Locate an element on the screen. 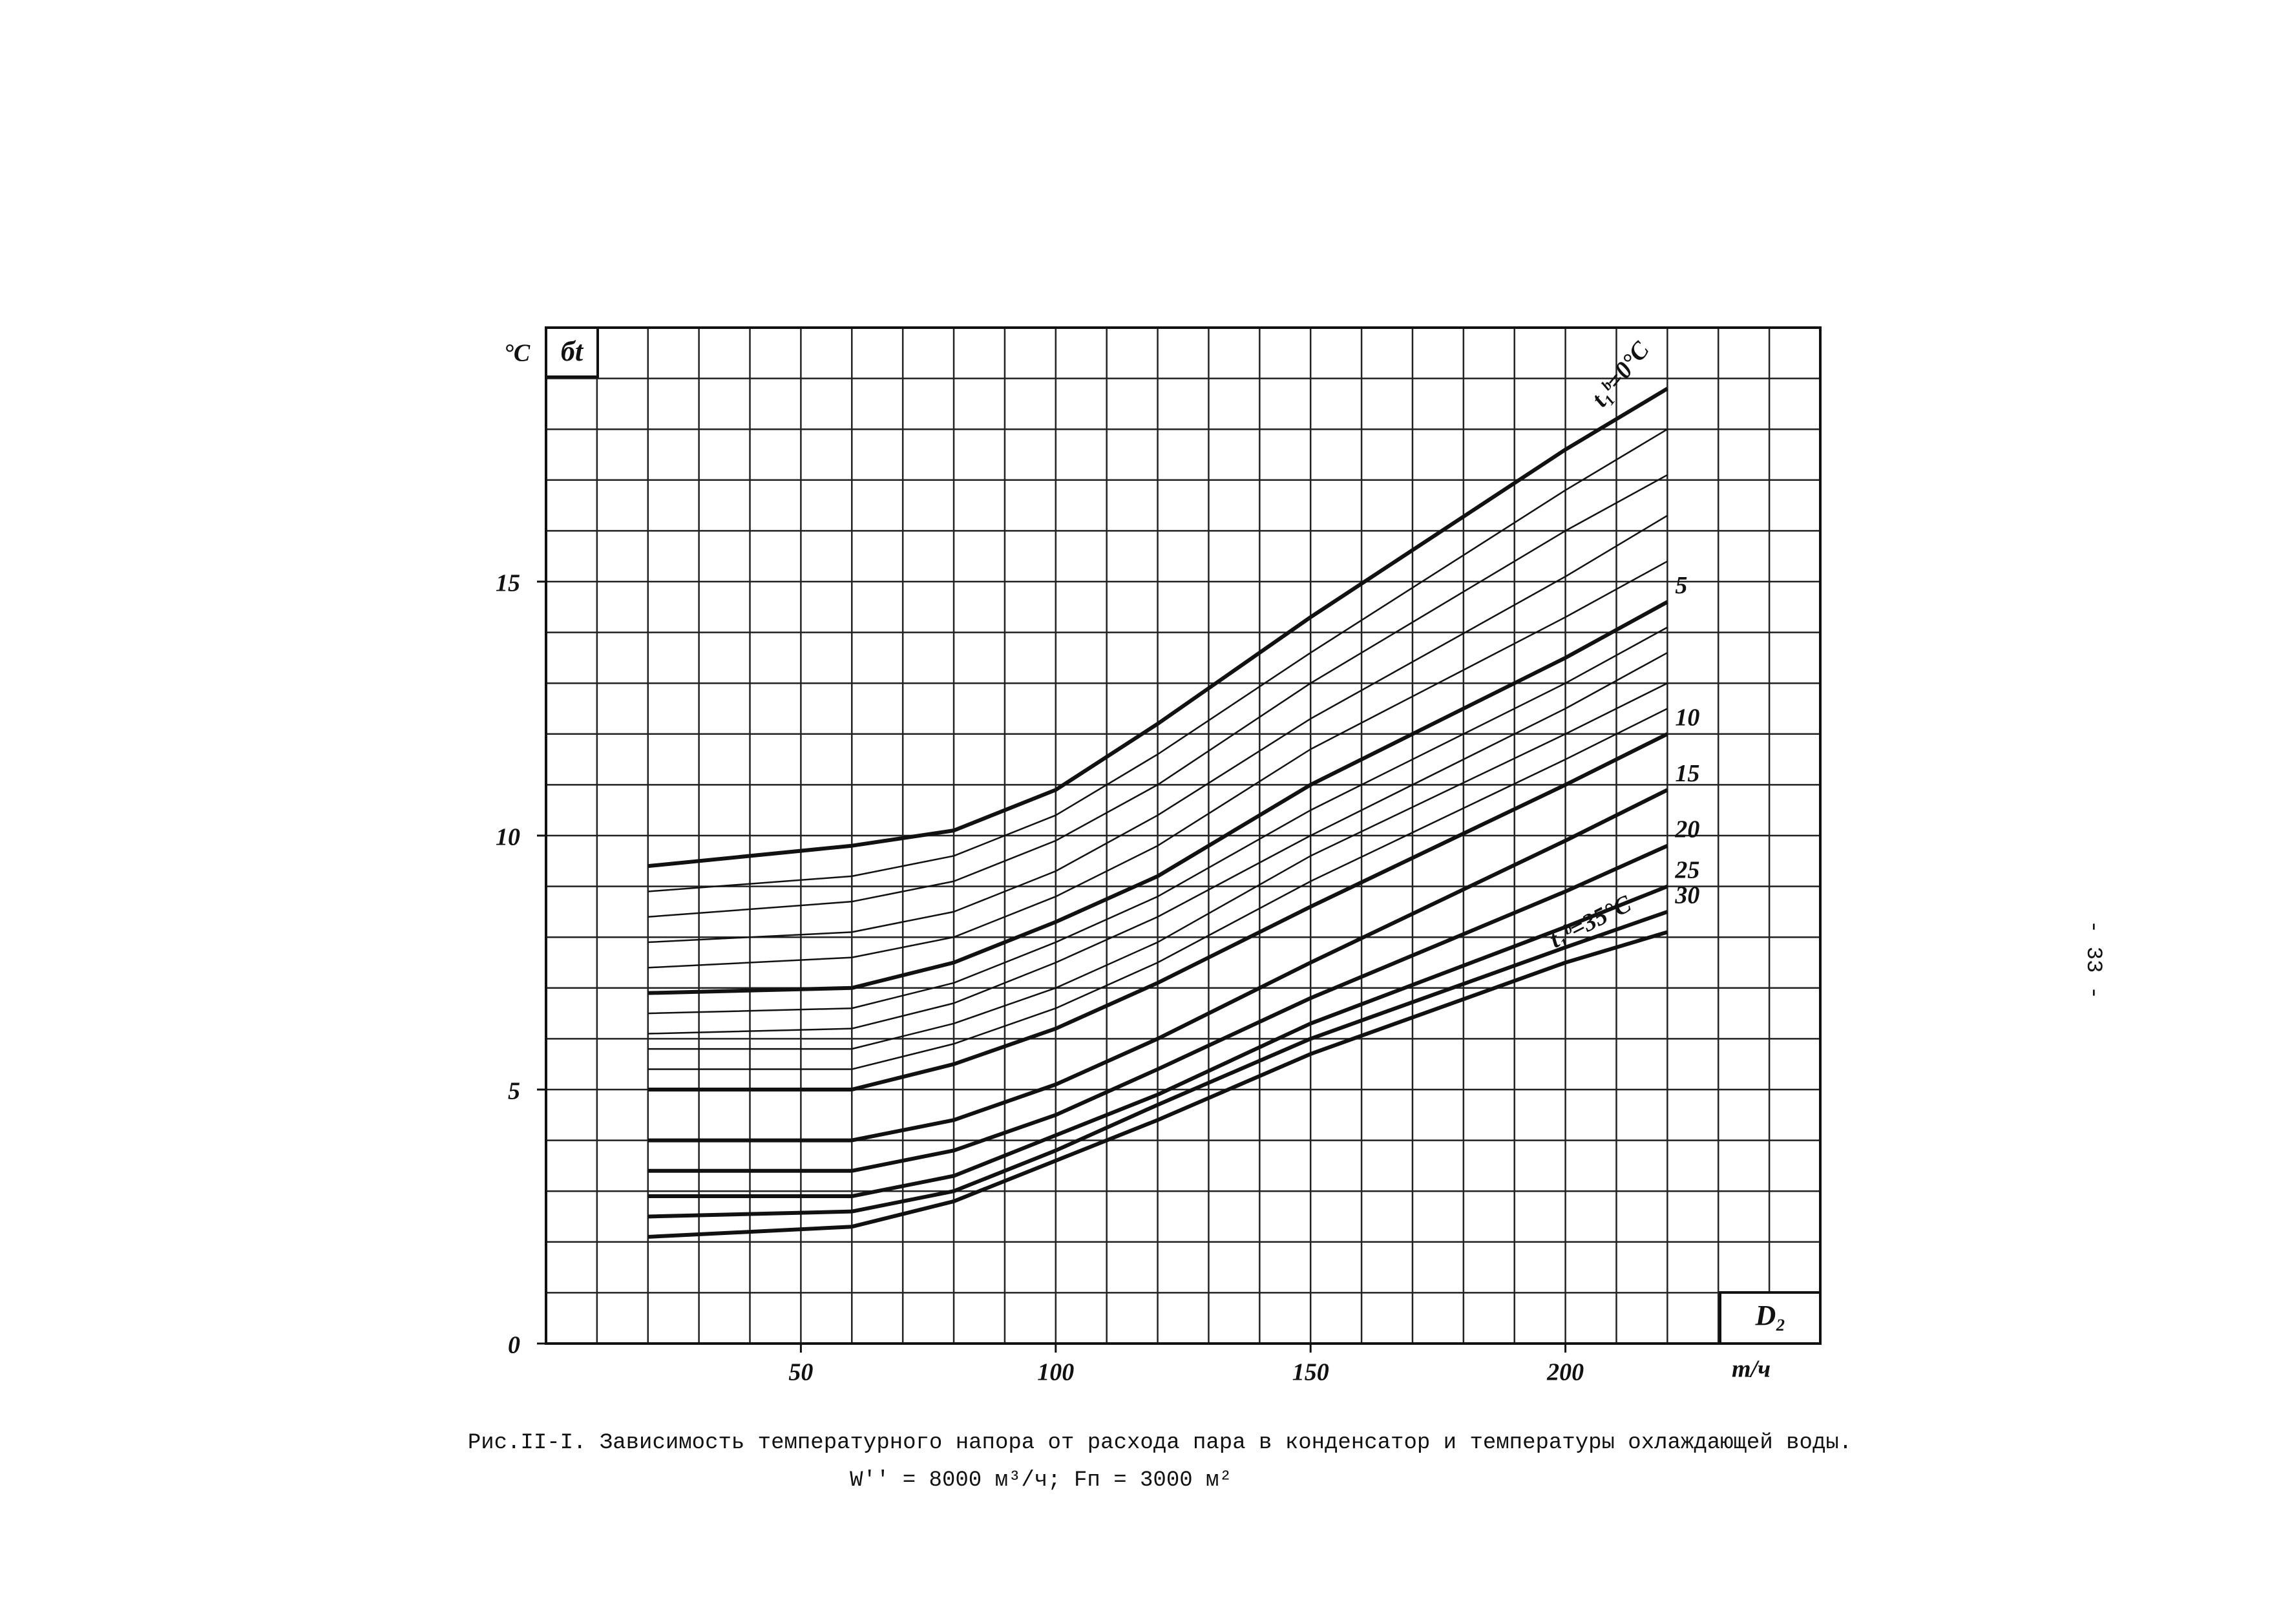  x-unit: т/ч is located at coordinates (1751, 1369).